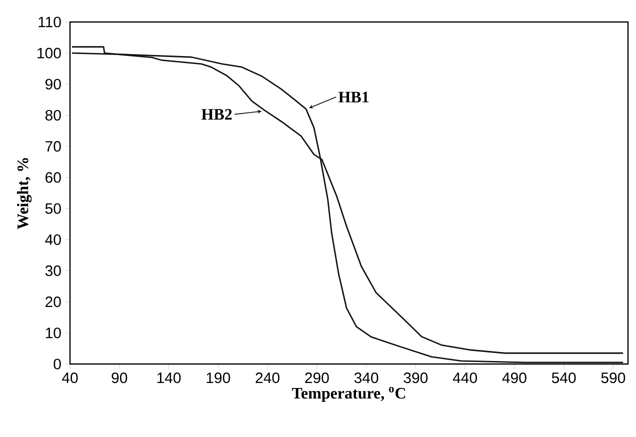 The height and width of the screenshot is (437, 636). Describe the element at coordinates (218, 378) in the screenshot. I see `x-tick-label: 190` at that location.